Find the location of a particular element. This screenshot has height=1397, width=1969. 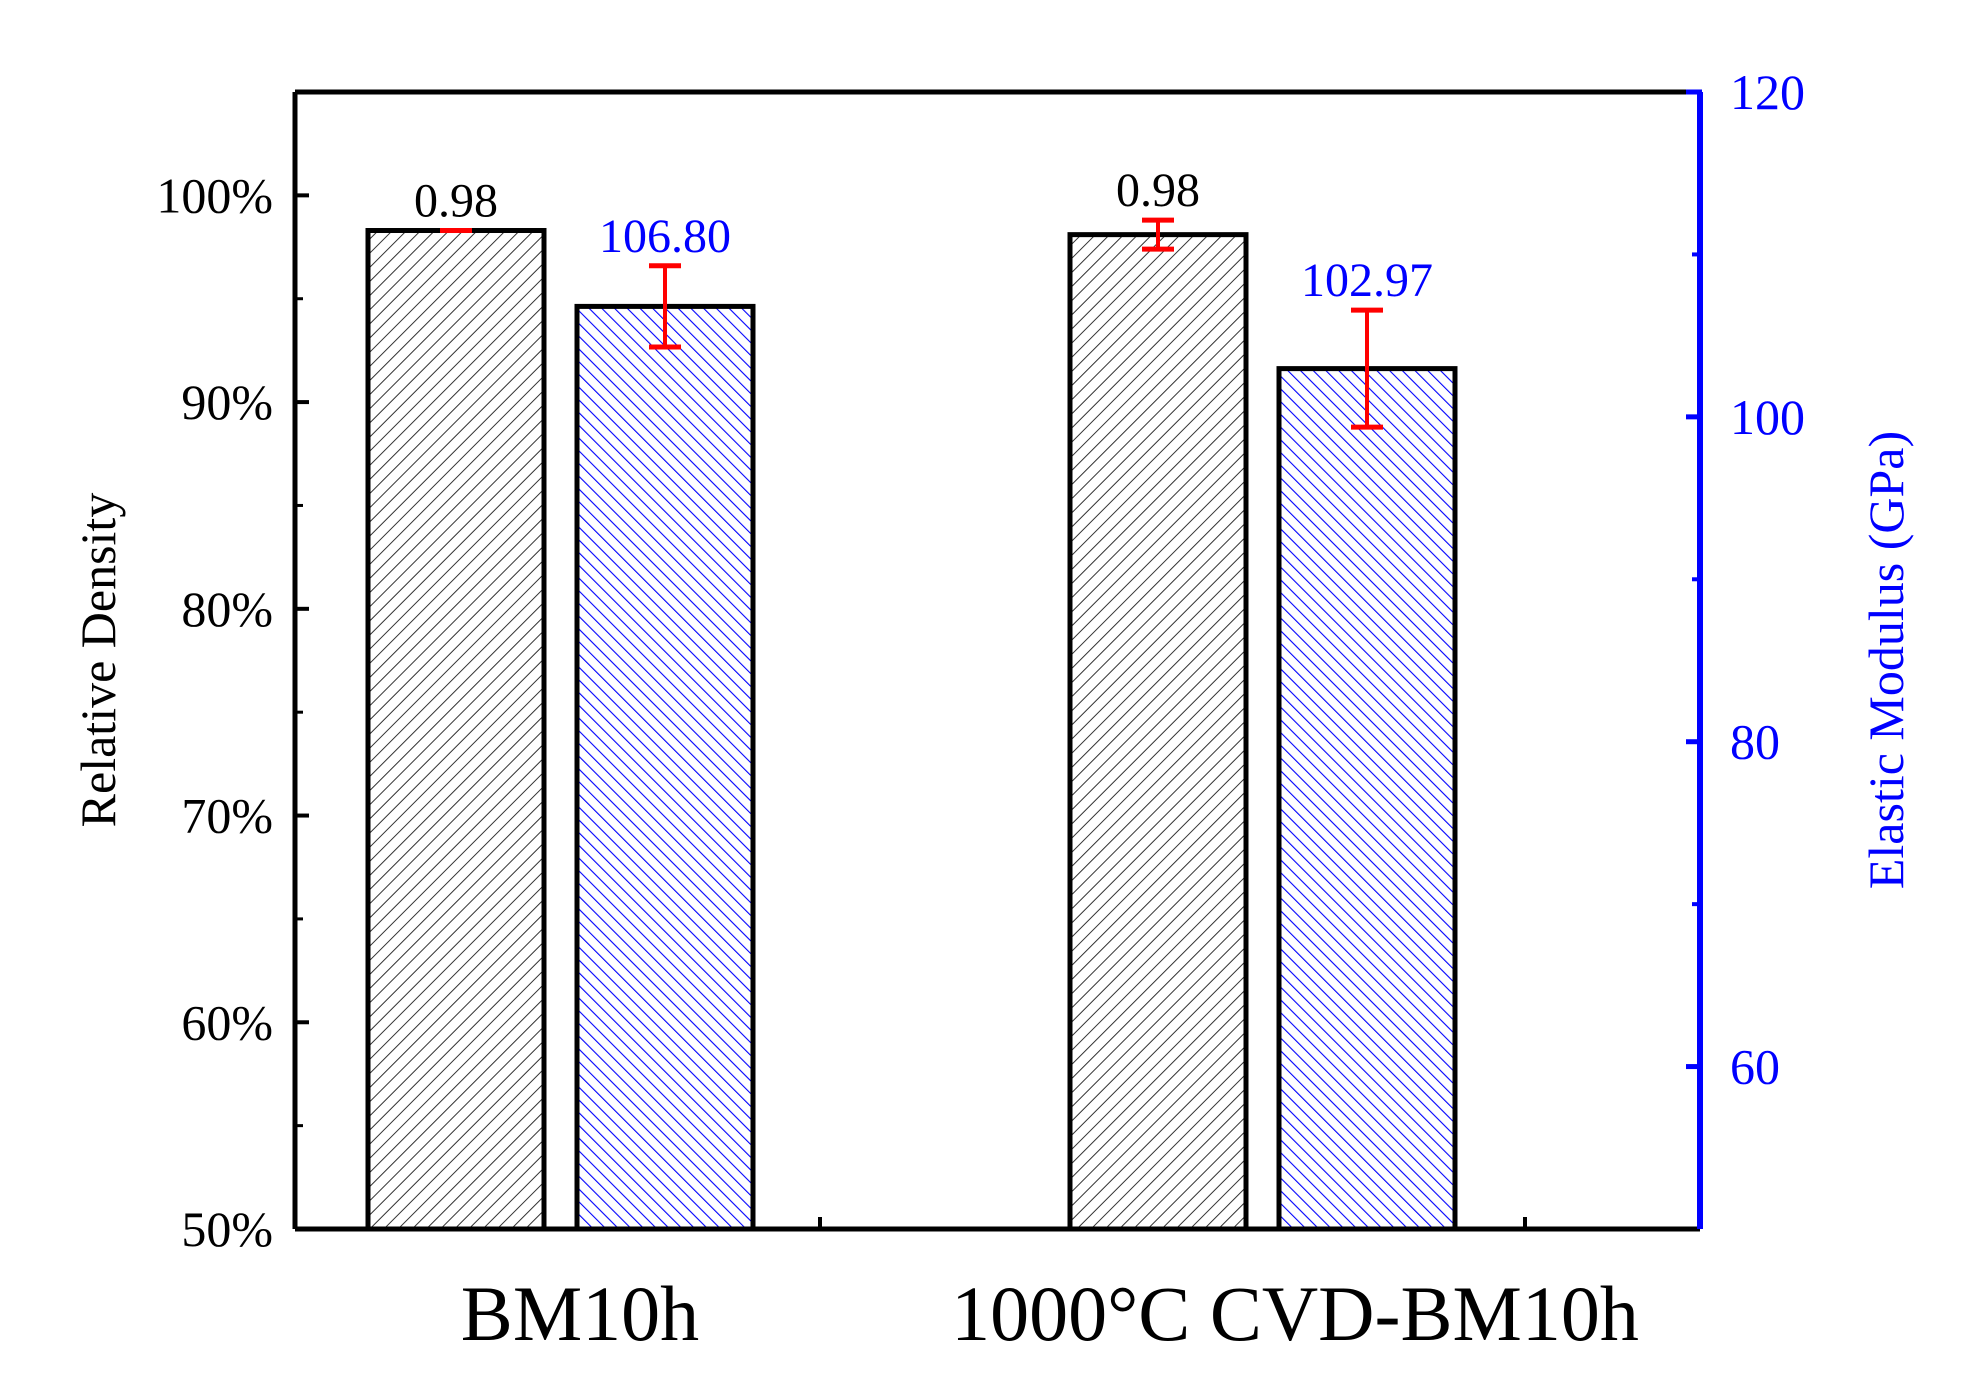

x-tick-label: 1000°C CVD-BM10h is located at coordinates (1295, 1313).